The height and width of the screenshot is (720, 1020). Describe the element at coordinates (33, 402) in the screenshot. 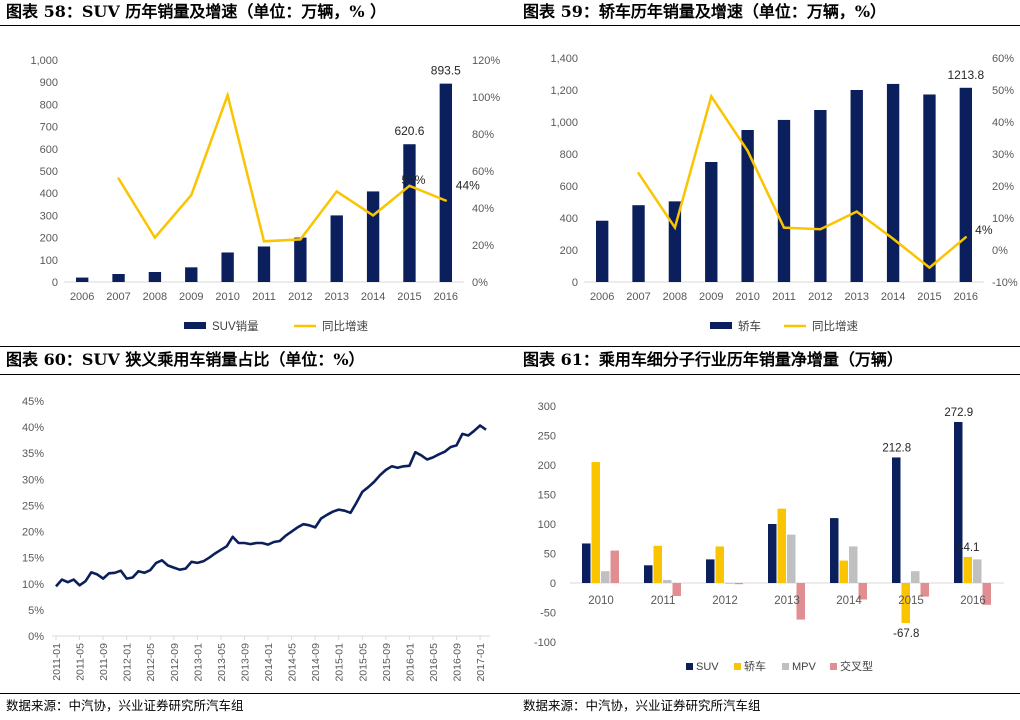

I see `y-tick: 45%` at that location.